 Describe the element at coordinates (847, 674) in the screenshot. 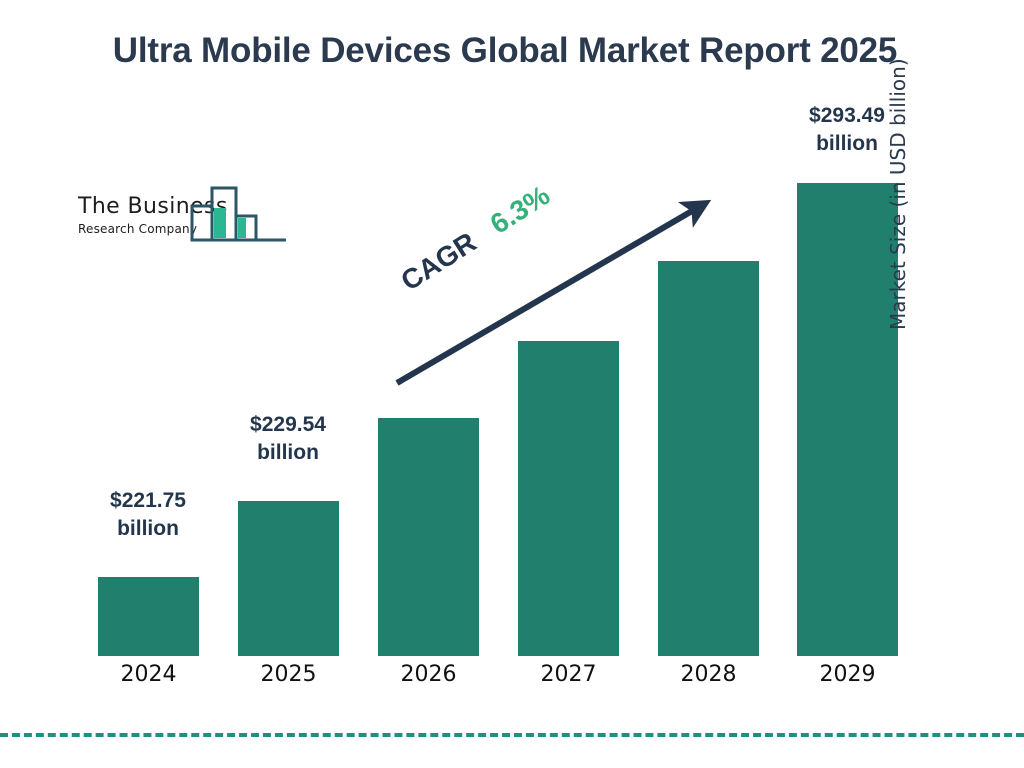

I see `x-tick-2029: 2029` at that location.